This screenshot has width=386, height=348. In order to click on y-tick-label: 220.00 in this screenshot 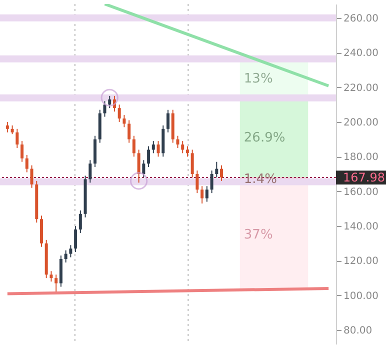, I will do `click(361, 88)`.